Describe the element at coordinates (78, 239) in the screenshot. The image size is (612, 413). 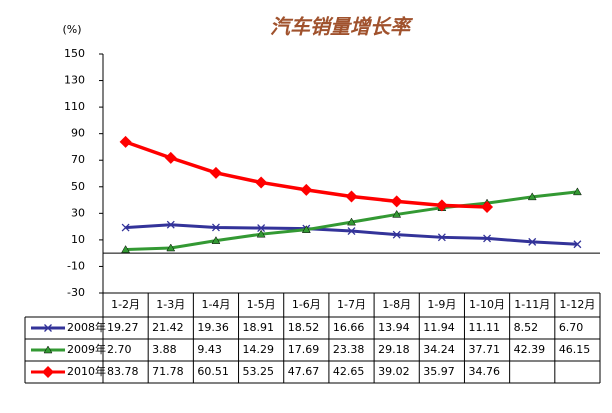
I see `y-tick-label: 10` at that location.